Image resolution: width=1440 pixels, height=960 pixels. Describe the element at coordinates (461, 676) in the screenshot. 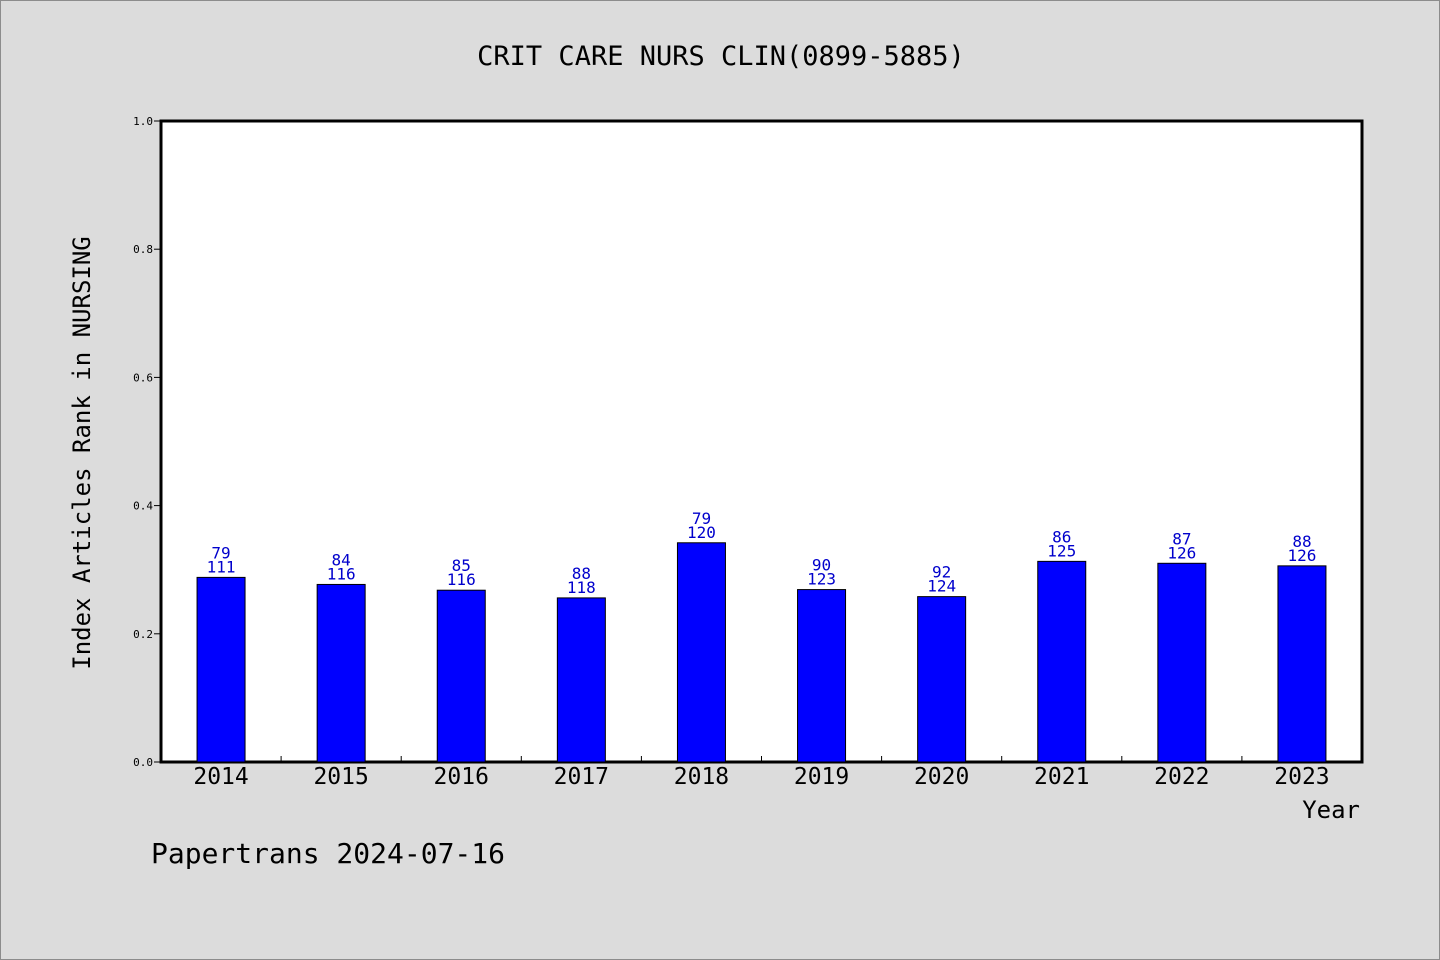

I see `bar-2016` at that location.